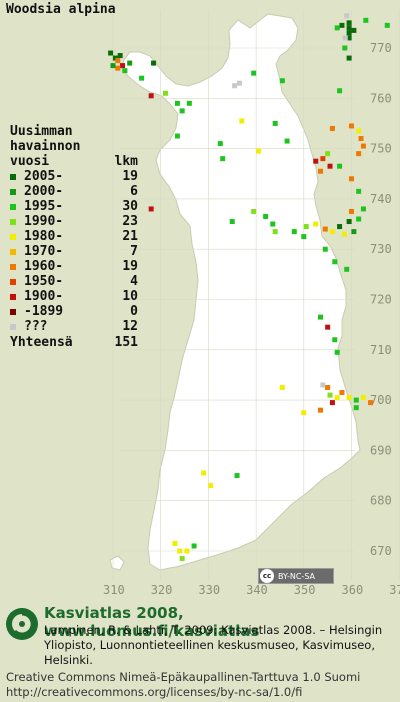 This screenshot has width=400, height=702. Describe the element at coordinates (41, 342) in the screenshot. I see `legend-total-label: Yhteensä` at that location.